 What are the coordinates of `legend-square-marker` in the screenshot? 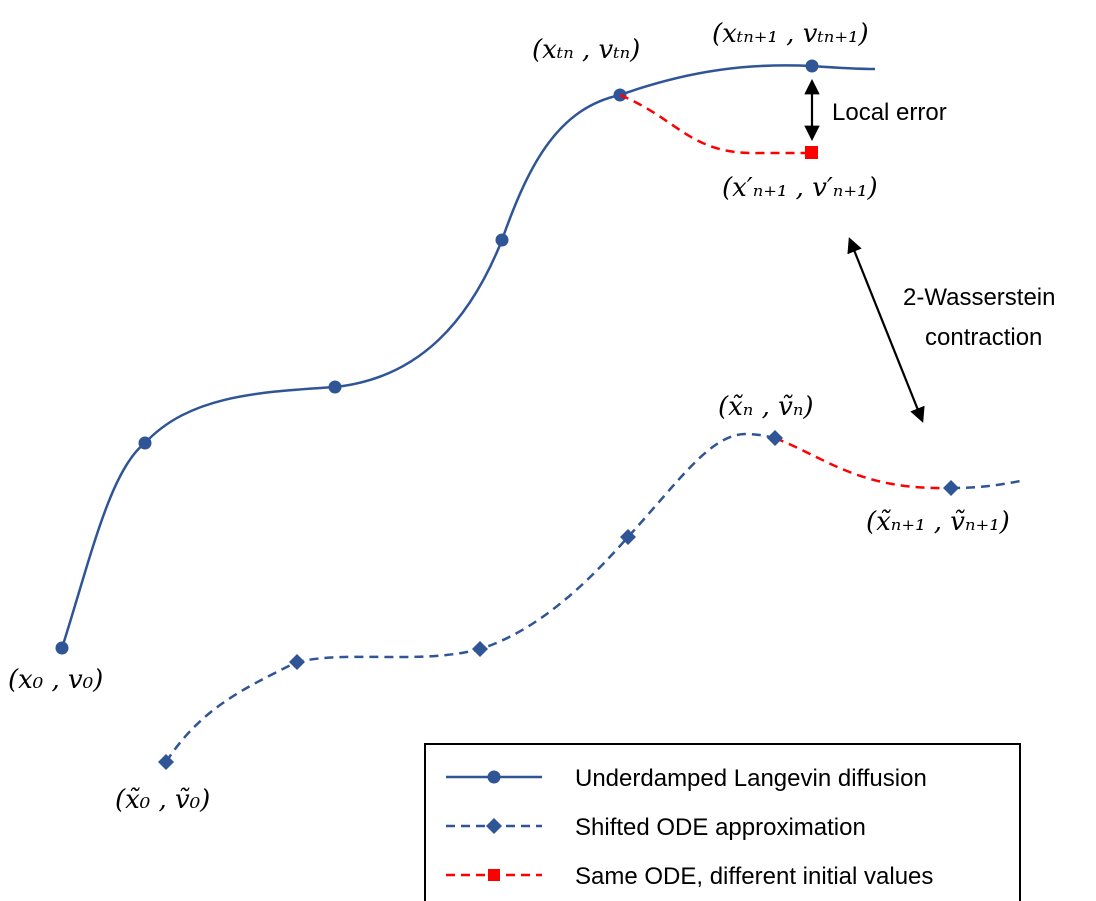 It's located at (494, 875).